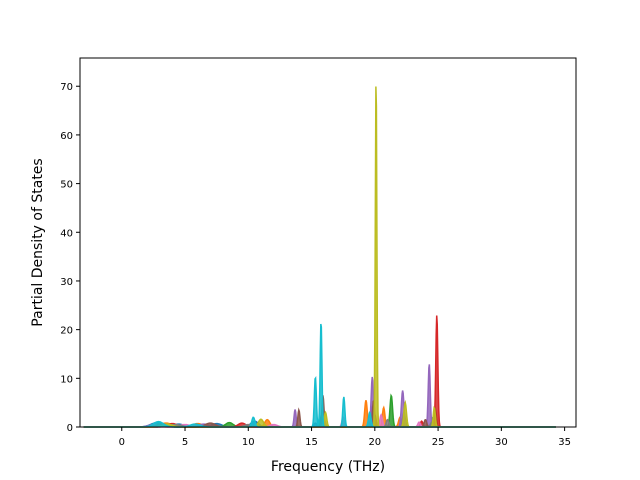  Describe the element at coordinates (66, 233) in the screenshot. I see `y-tick-label: 40` at that location.